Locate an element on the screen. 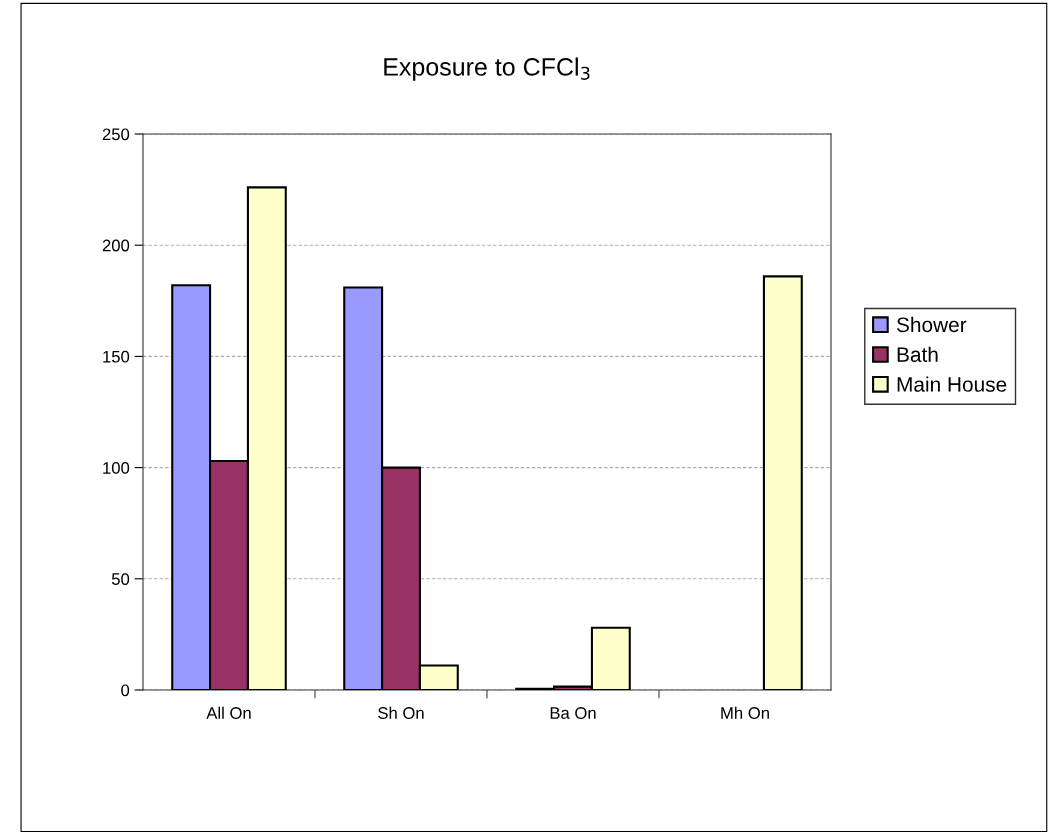 The image size is (1052, 834). y-tick-label: 150 is located at coordinates (116, 356).